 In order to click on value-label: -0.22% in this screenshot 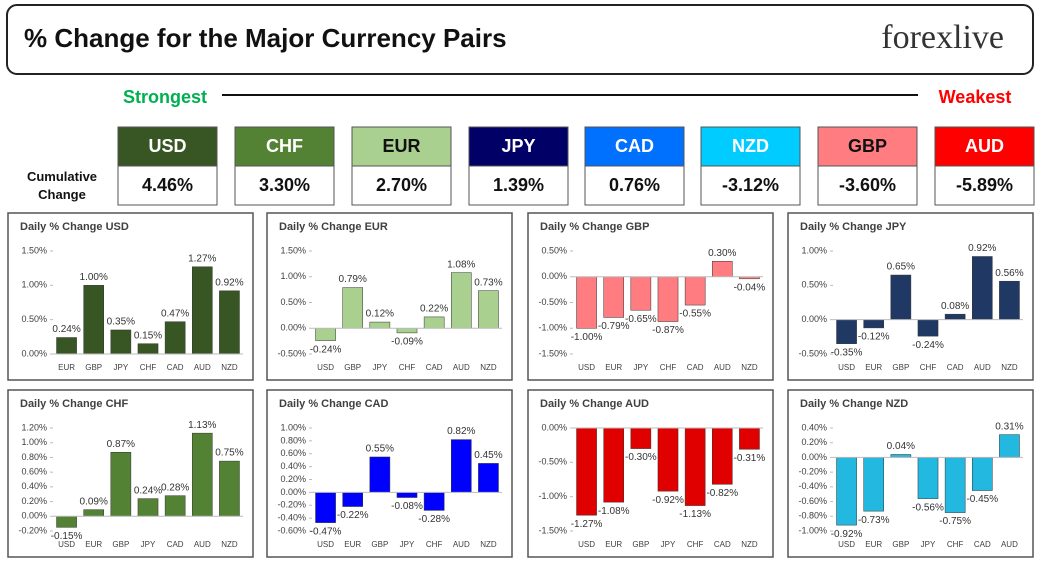, I will do `click(353, 515)`.